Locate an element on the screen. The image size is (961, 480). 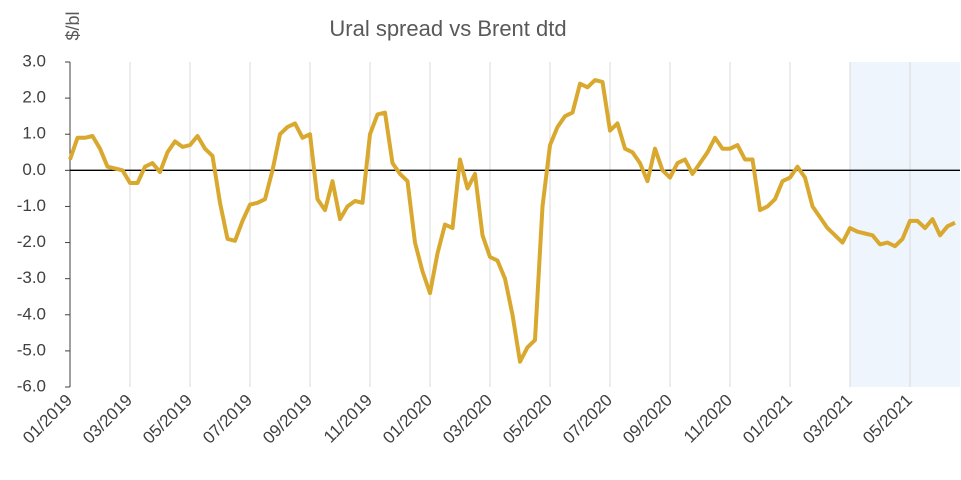
x-tick-label: 01/2020 is located at coordinates (407, 419).